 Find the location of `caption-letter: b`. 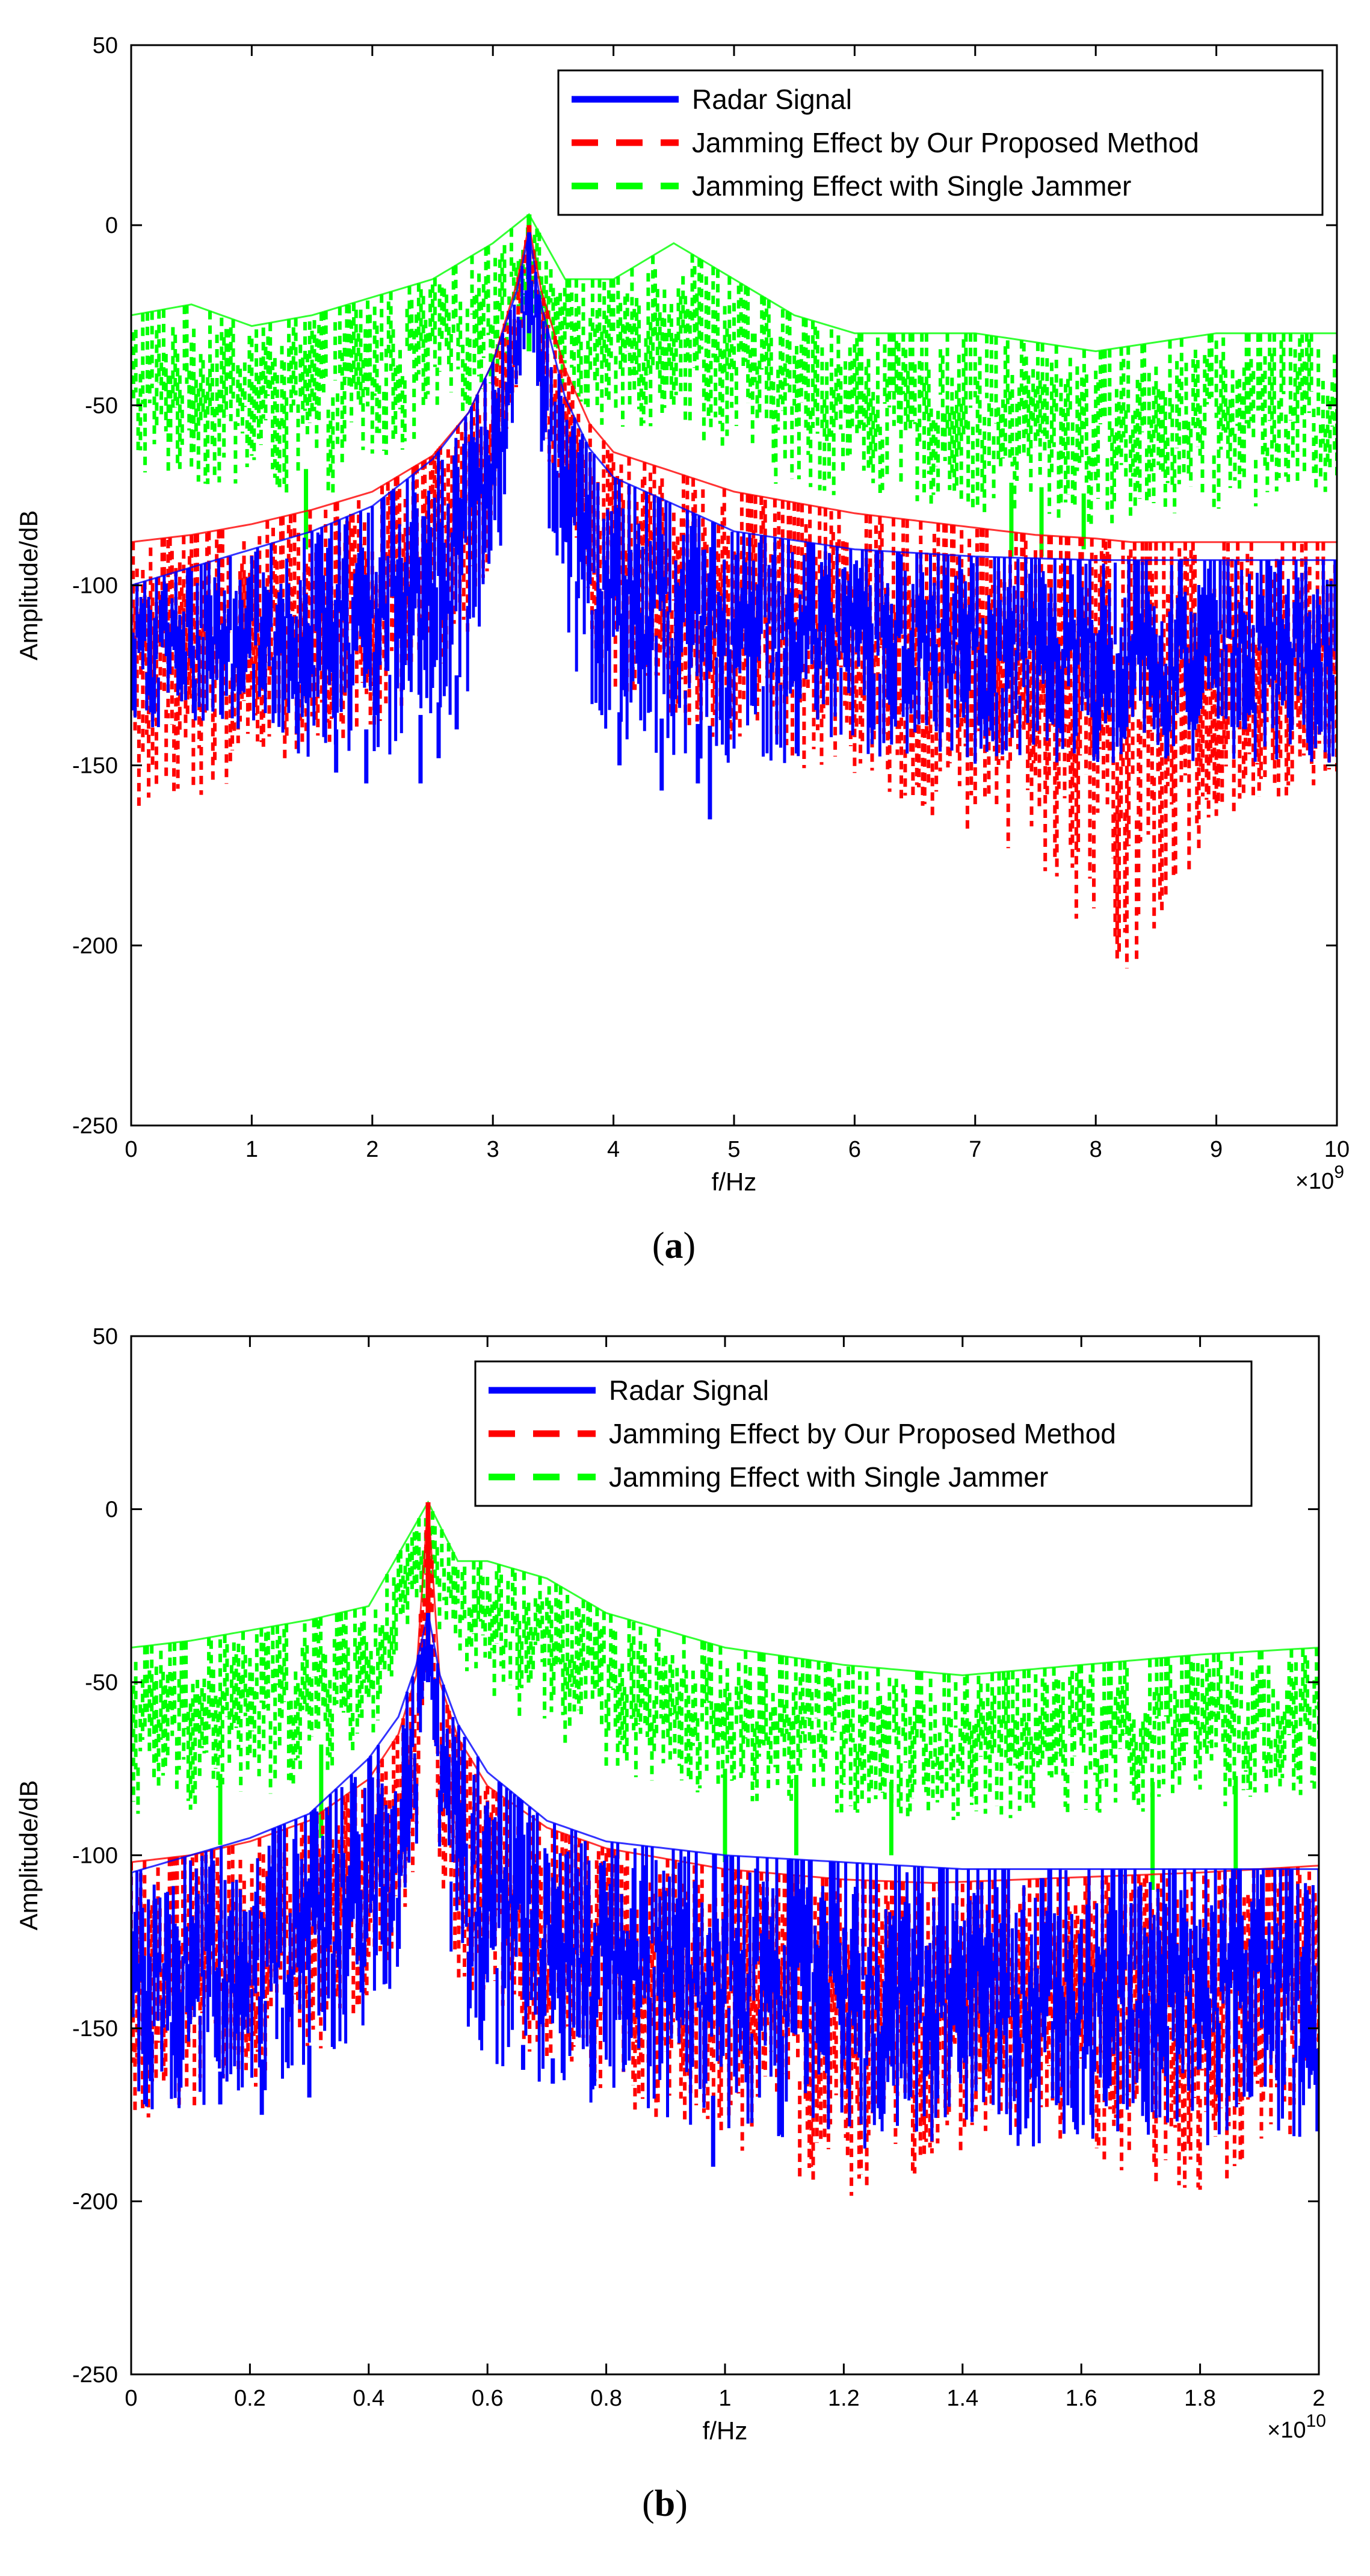

caption-letter: b is located at coordinates (665, 2504).